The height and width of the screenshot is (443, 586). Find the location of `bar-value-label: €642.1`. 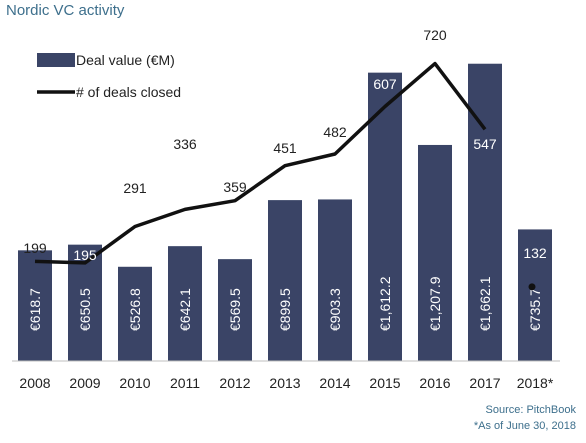

bar-value-label: €642.1 is located at coordinates (185, 309).